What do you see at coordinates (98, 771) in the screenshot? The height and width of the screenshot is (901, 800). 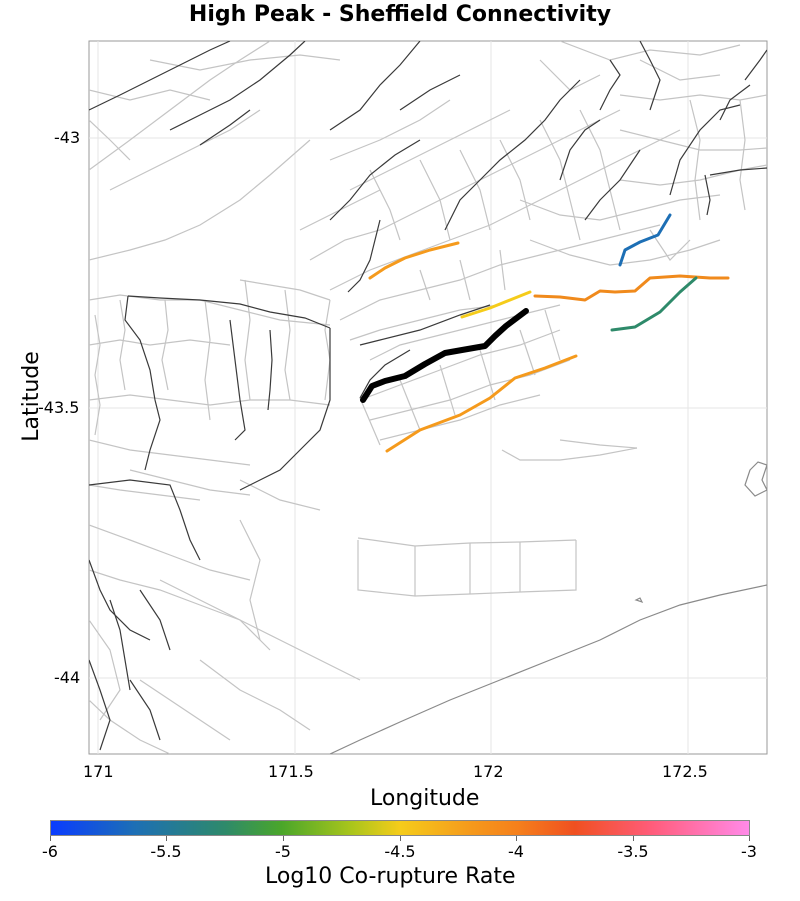 I see `x-tick-label: 171` at bounding box center [98, 771].